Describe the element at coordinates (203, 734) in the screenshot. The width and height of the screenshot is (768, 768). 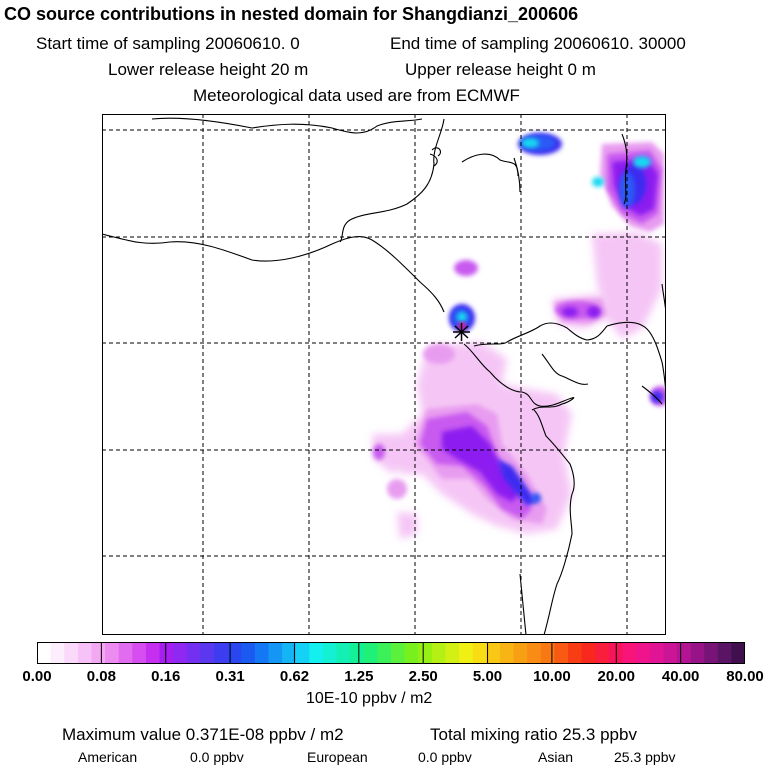
I see `maximum-value: Maximum value 0.371E-08 ppbv / m2` at that location.